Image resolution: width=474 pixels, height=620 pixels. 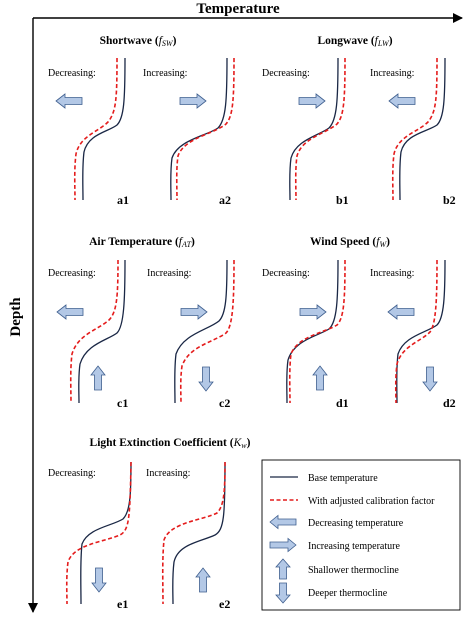 I want to click on panel-label: a1, so click(x=123, y=200).